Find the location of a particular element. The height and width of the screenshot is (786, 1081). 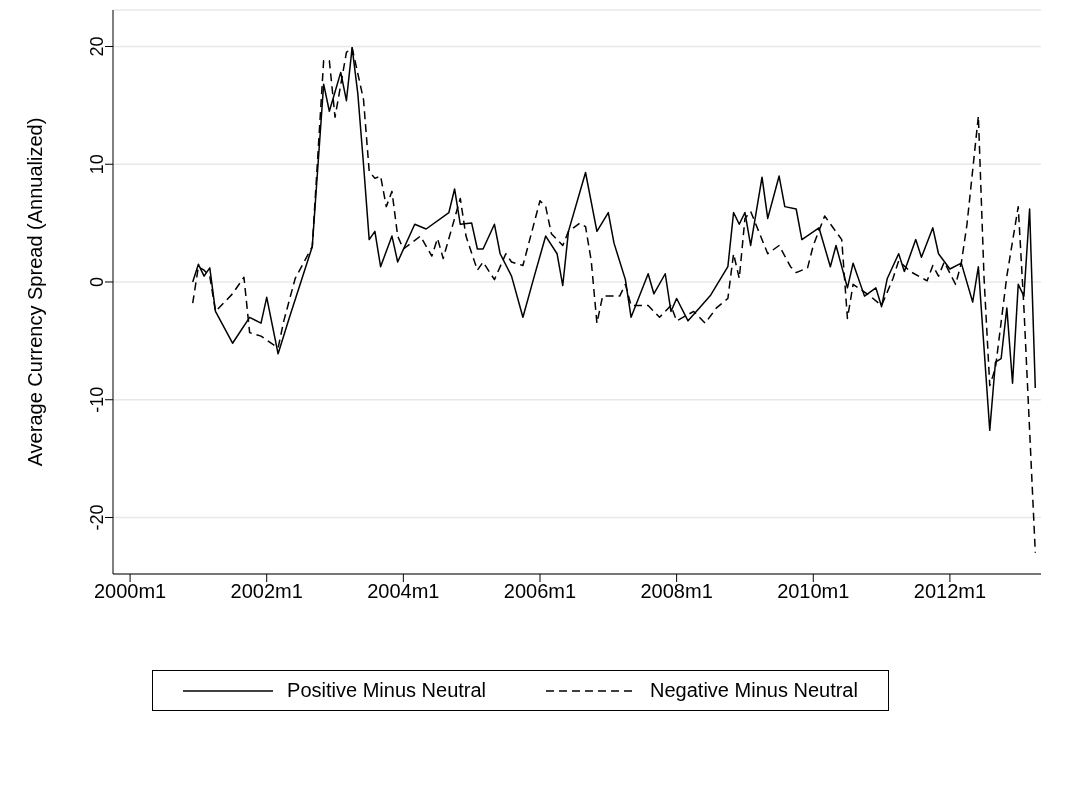

legend-label: Negative Minus Neutral is located at coordinates (754, 690).